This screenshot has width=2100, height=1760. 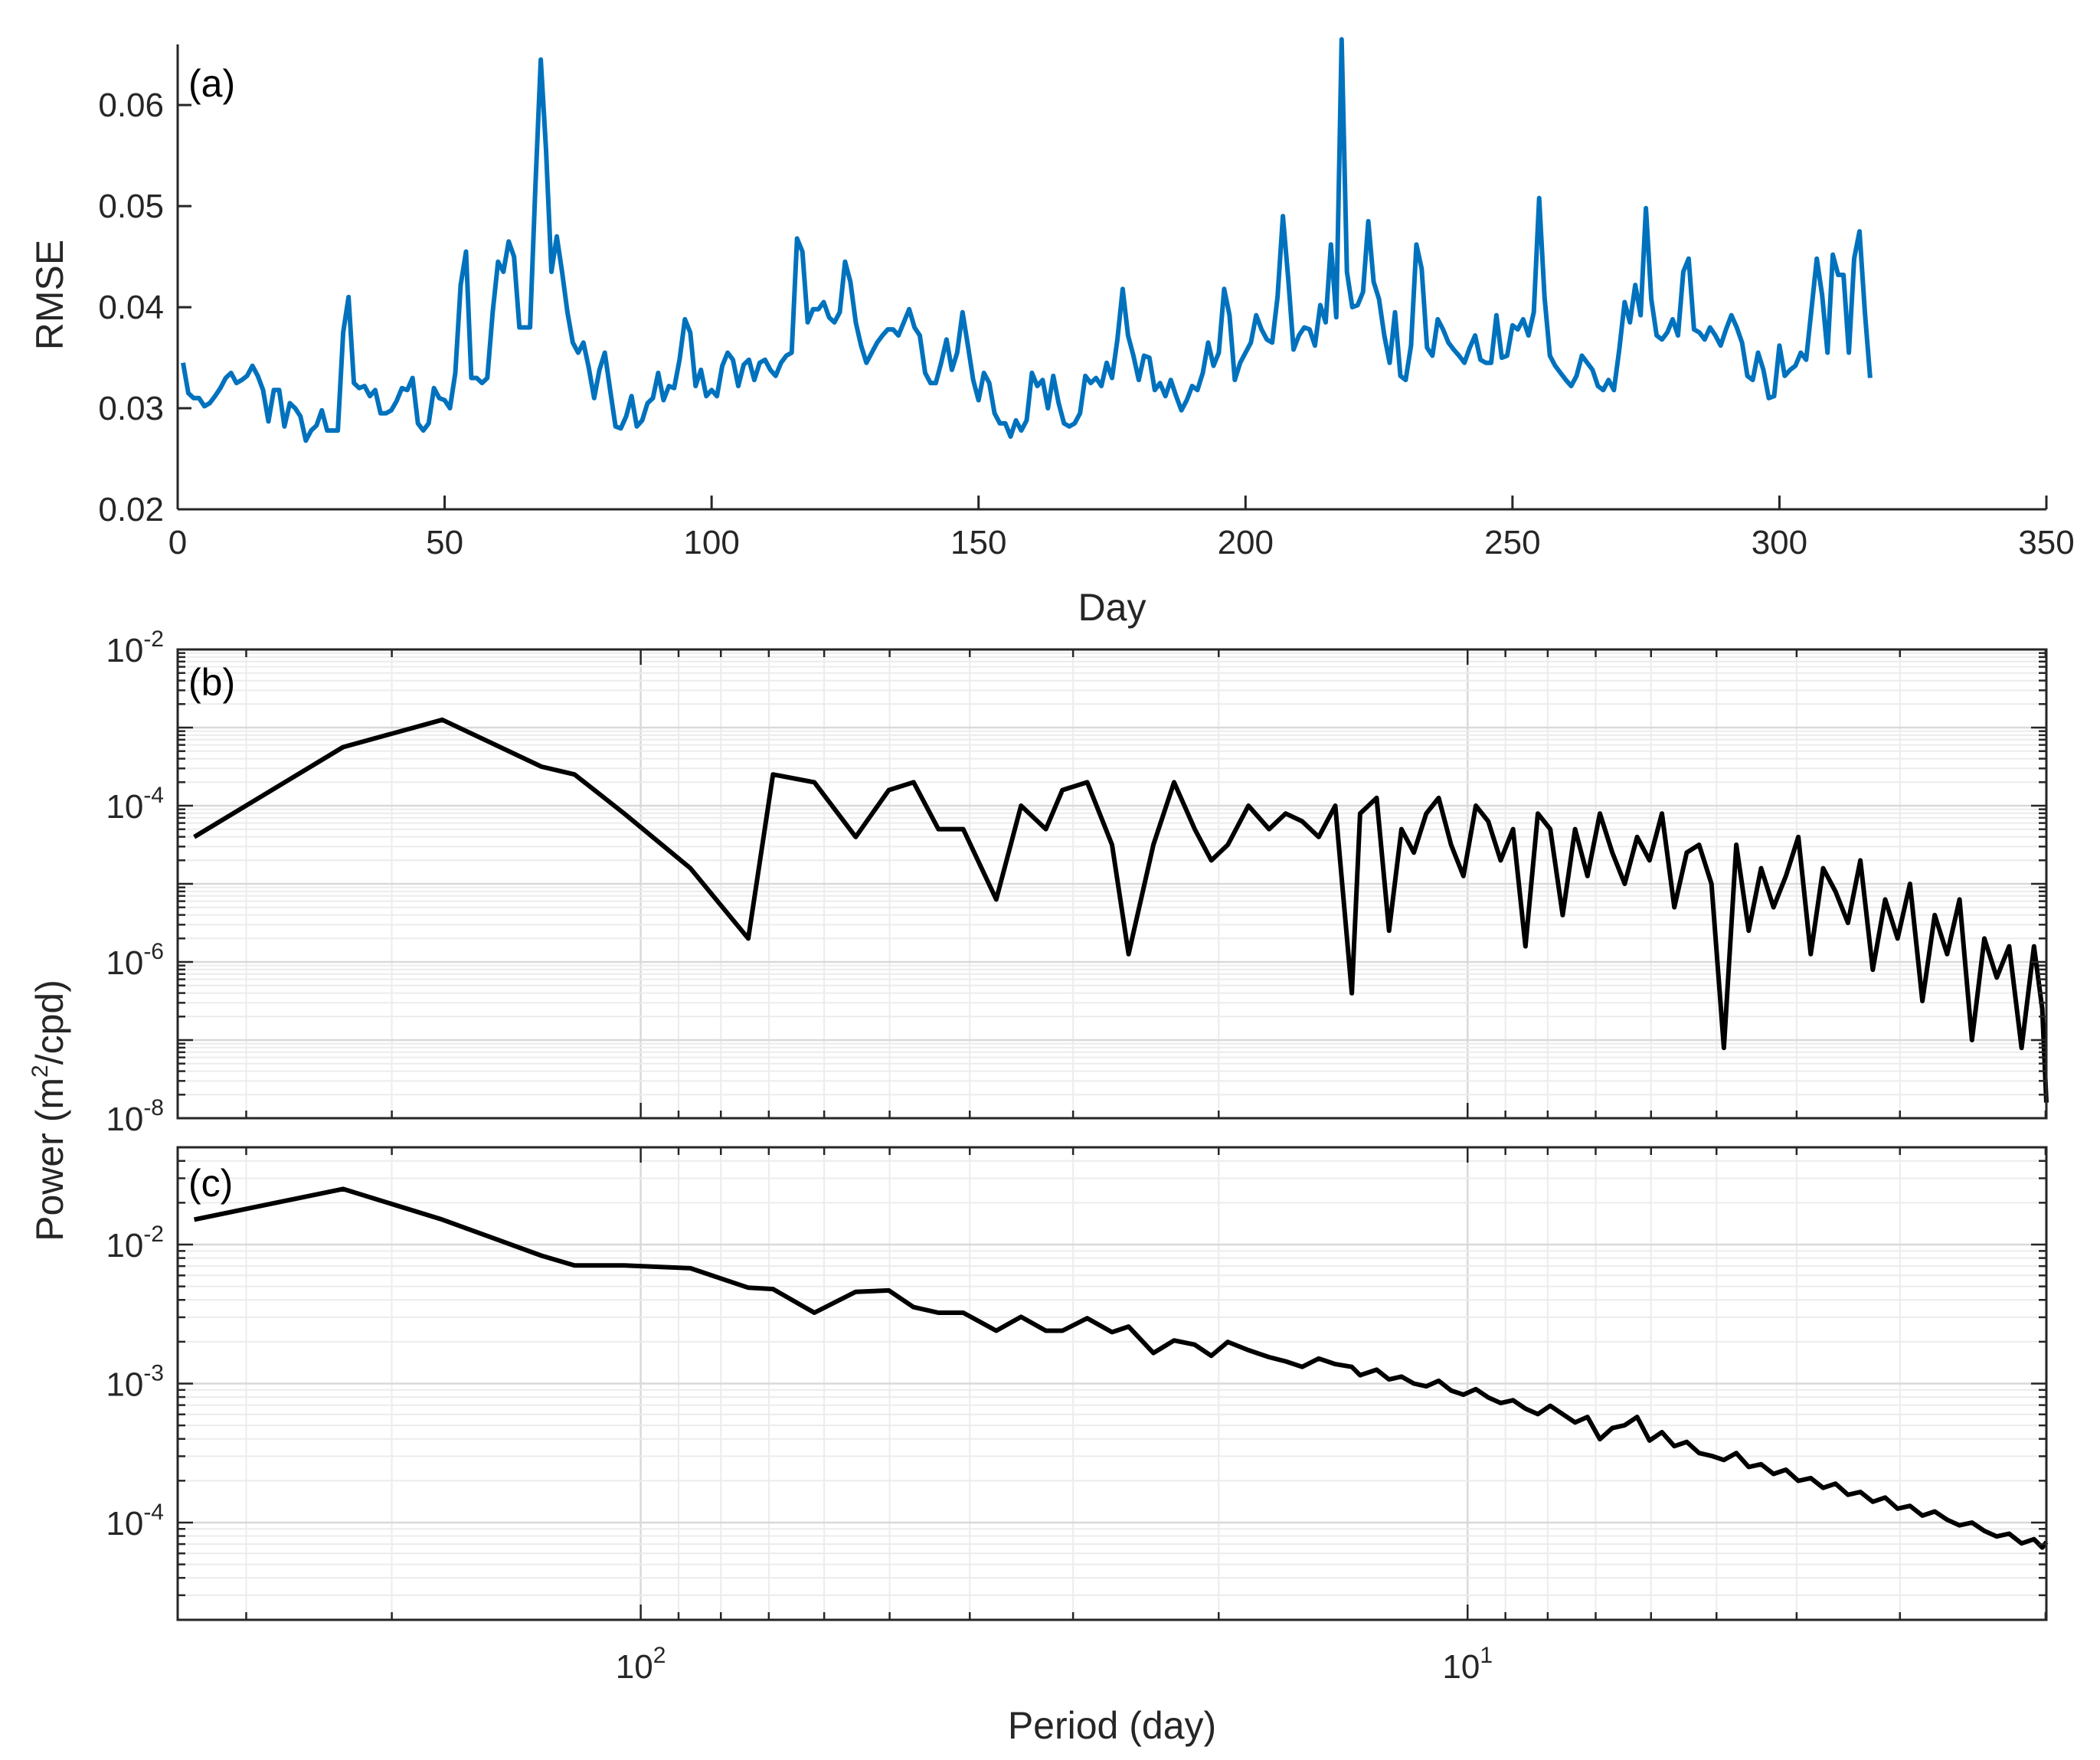 What do you see at coordinates (641, 1664) in the screenshot?
I see `c-x-tick-label: 10²` at bounding box center [641, 1664].